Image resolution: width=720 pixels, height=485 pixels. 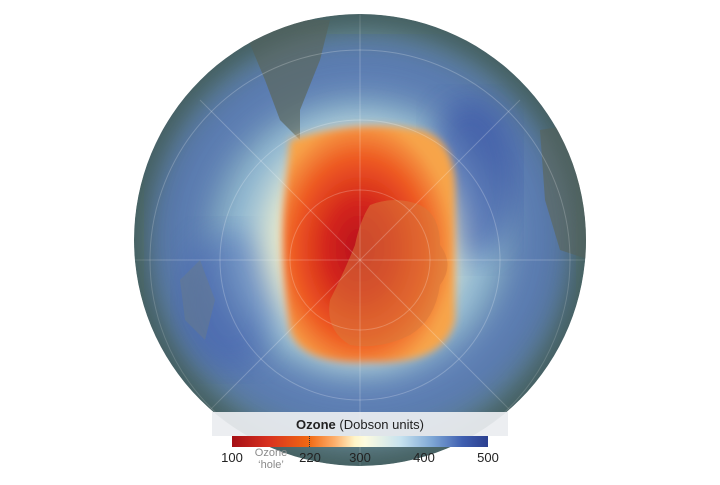 I want to click on tick-220: 220, so click(x=310, y=457).